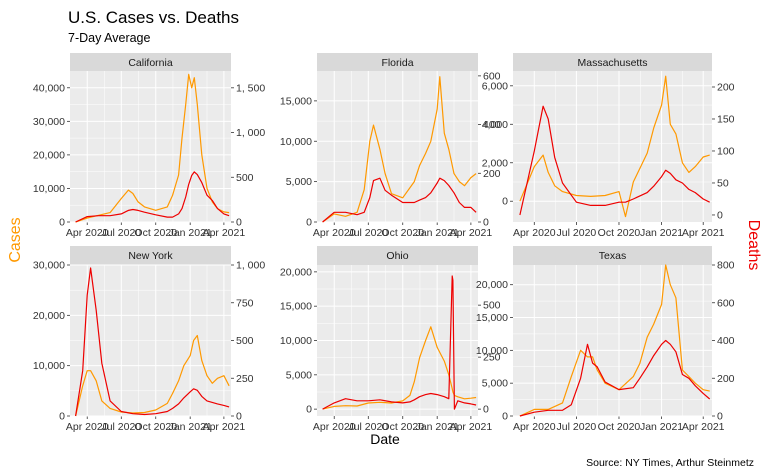  I want to click on y-tick-label-cases: 40,000, so click(49, 88).